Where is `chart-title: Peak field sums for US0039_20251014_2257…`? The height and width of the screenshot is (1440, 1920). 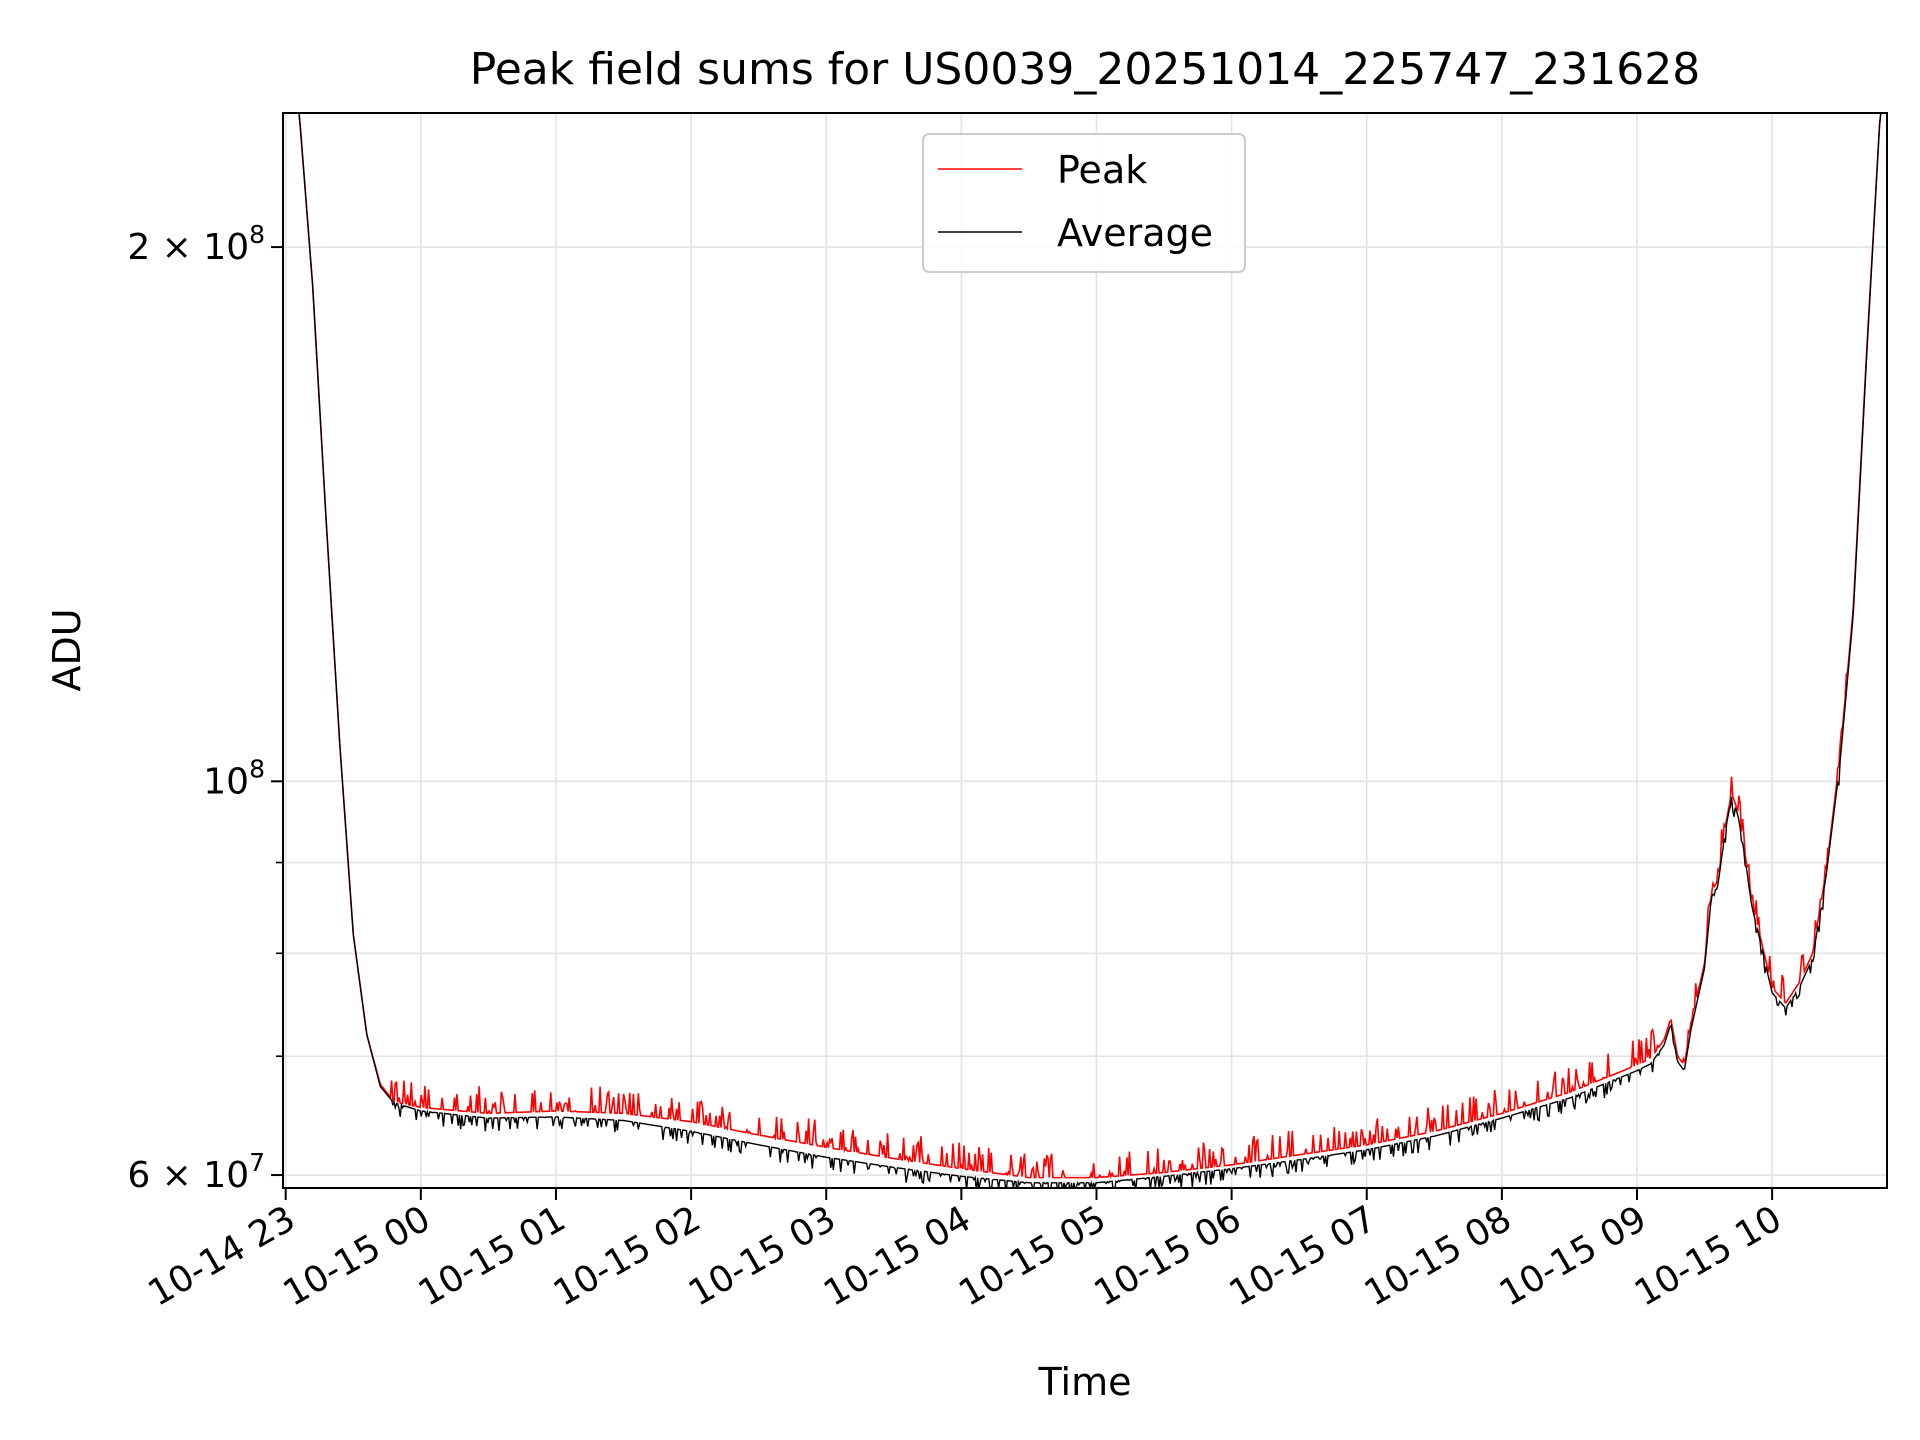
chart-title: Peak field sums for US0039_20251014_2257… is located at coordinates (1085, 69).